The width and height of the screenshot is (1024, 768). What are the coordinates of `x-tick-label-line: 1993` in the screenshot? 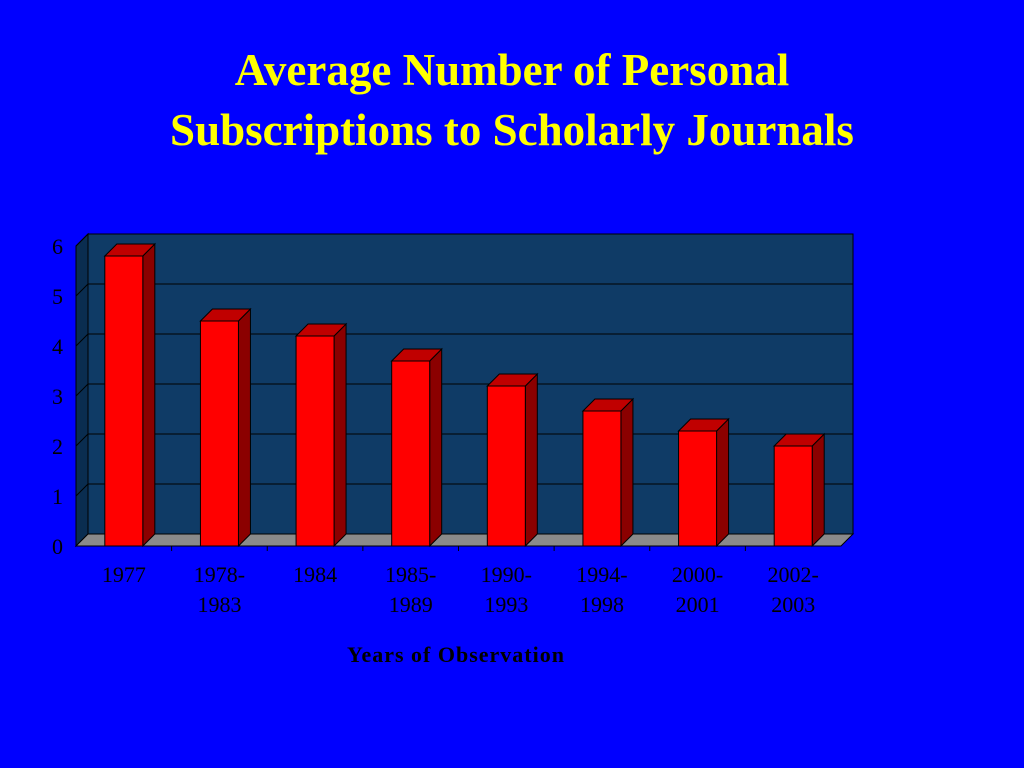 It's located at (506, 604).